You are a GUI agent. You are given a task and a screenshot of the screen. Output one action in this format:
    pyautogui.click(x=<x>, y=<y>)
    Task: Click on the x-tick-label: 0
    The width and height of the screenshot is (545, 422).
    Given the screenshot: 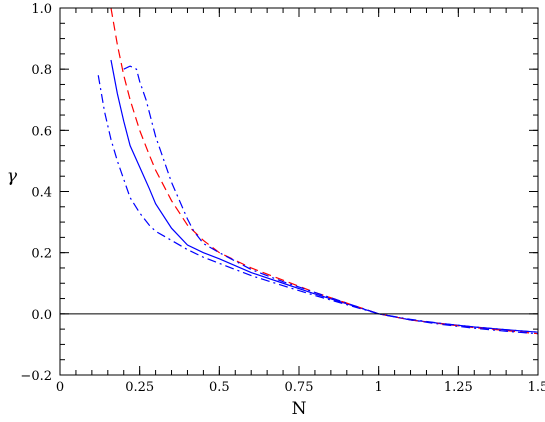 What is the action you would take?
    pyautogui.click(x=60, y=387)
    